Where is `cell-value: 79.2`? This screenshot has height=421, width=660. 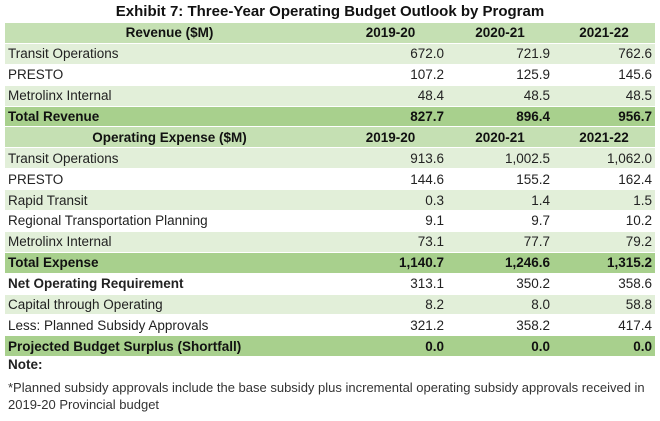 cell-value: 79.2 is located at coordinates (604, 242).